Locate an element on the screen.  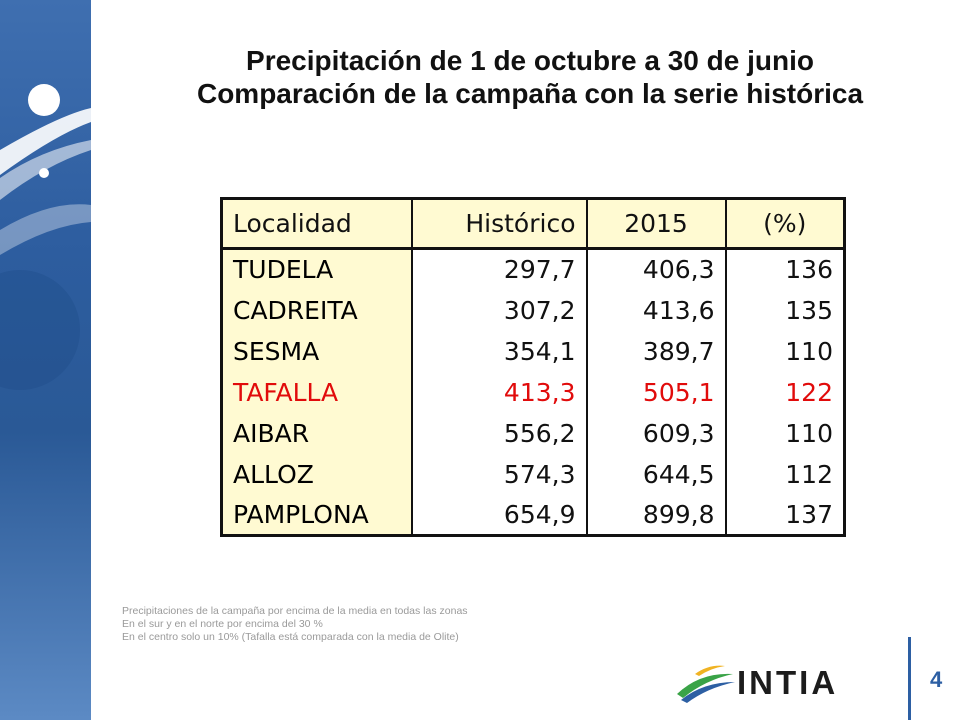
cell-localidad: AIBAR is located at coordinates (316, 433).